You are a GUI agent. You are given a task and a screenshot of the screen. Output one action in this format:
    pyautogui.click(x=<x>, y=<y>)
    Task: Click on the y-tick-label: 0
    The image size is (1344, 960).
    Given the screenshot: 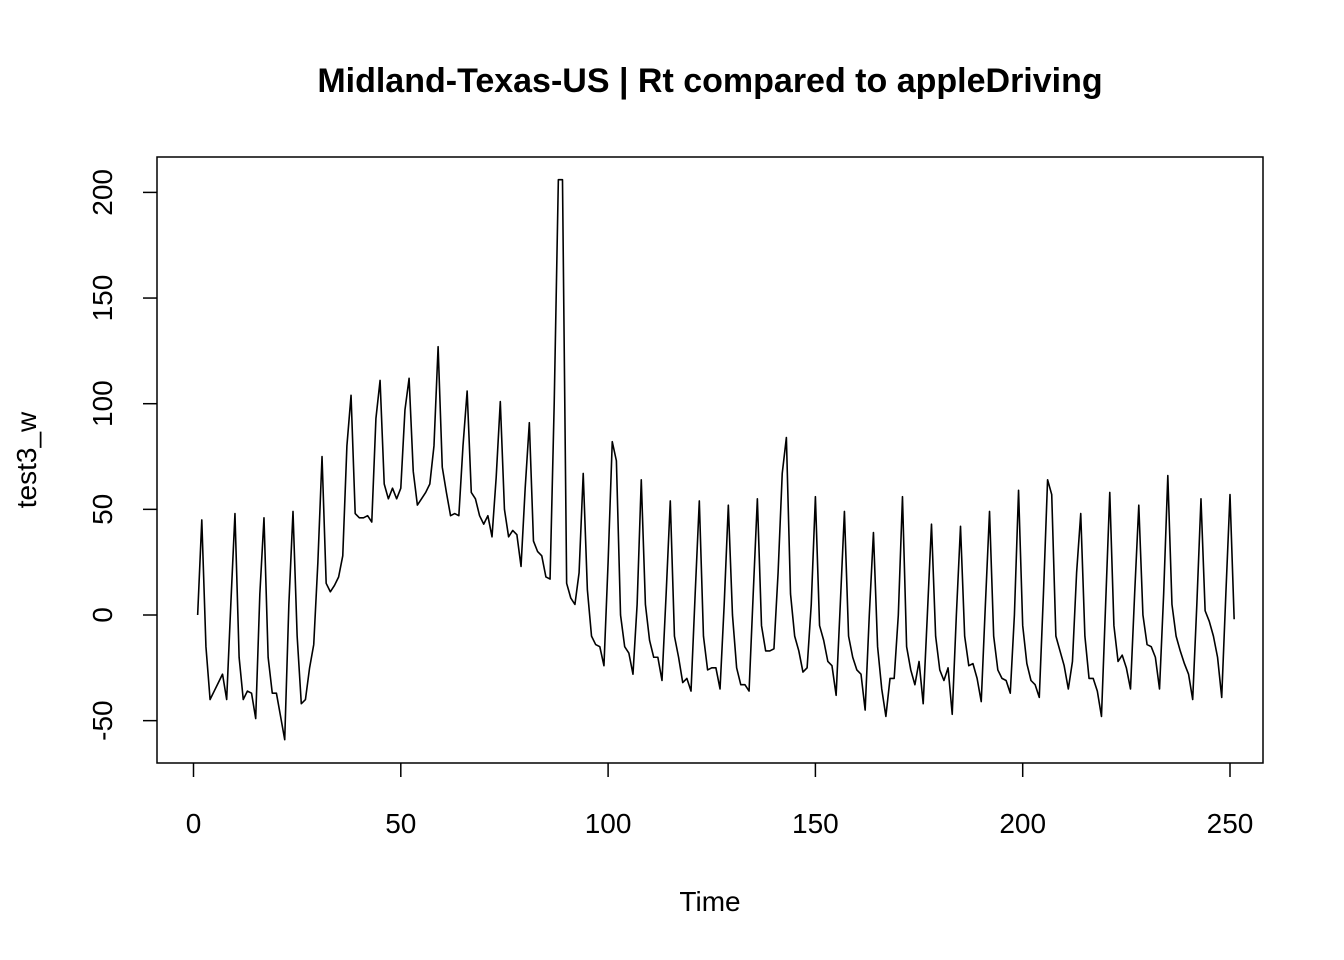 What is the action you would take?
    pyautogui.click(x=102, y=615)
    